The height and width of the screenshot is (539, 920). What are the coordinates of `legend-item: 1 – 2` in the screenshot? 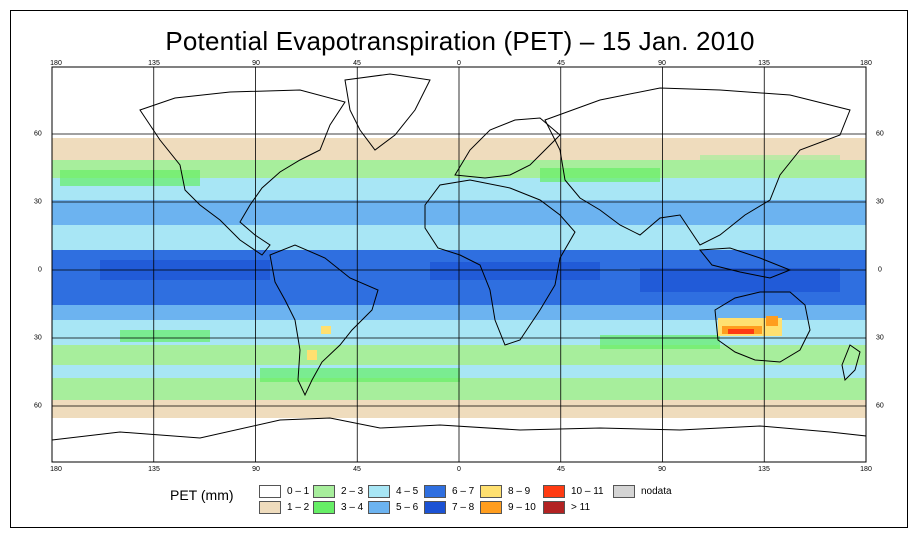 It's located at (284, 507).